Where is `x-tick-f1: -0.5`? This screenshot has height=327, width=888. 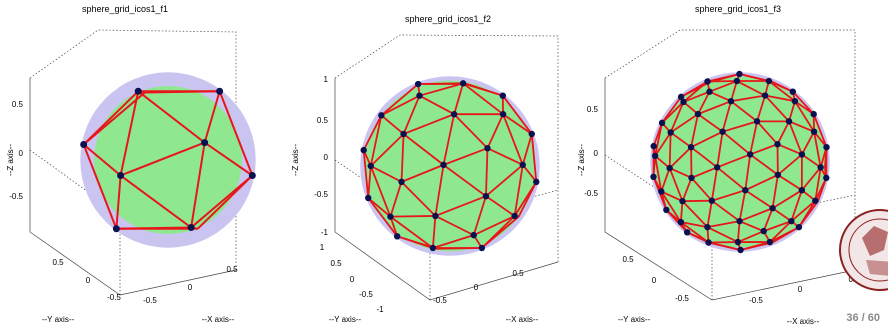 x-tick-f1: -0.5 is located at coordinates (150, 300).